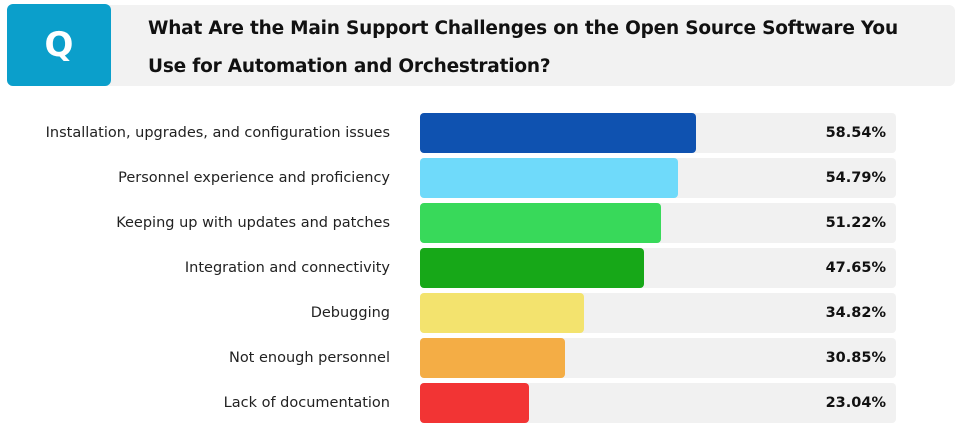 Image resolution: width=959 pixels, height=430 pixels. Describe the element at coordinates (59, 45) in the screenshot. I see `question-badge: Q` at that location.